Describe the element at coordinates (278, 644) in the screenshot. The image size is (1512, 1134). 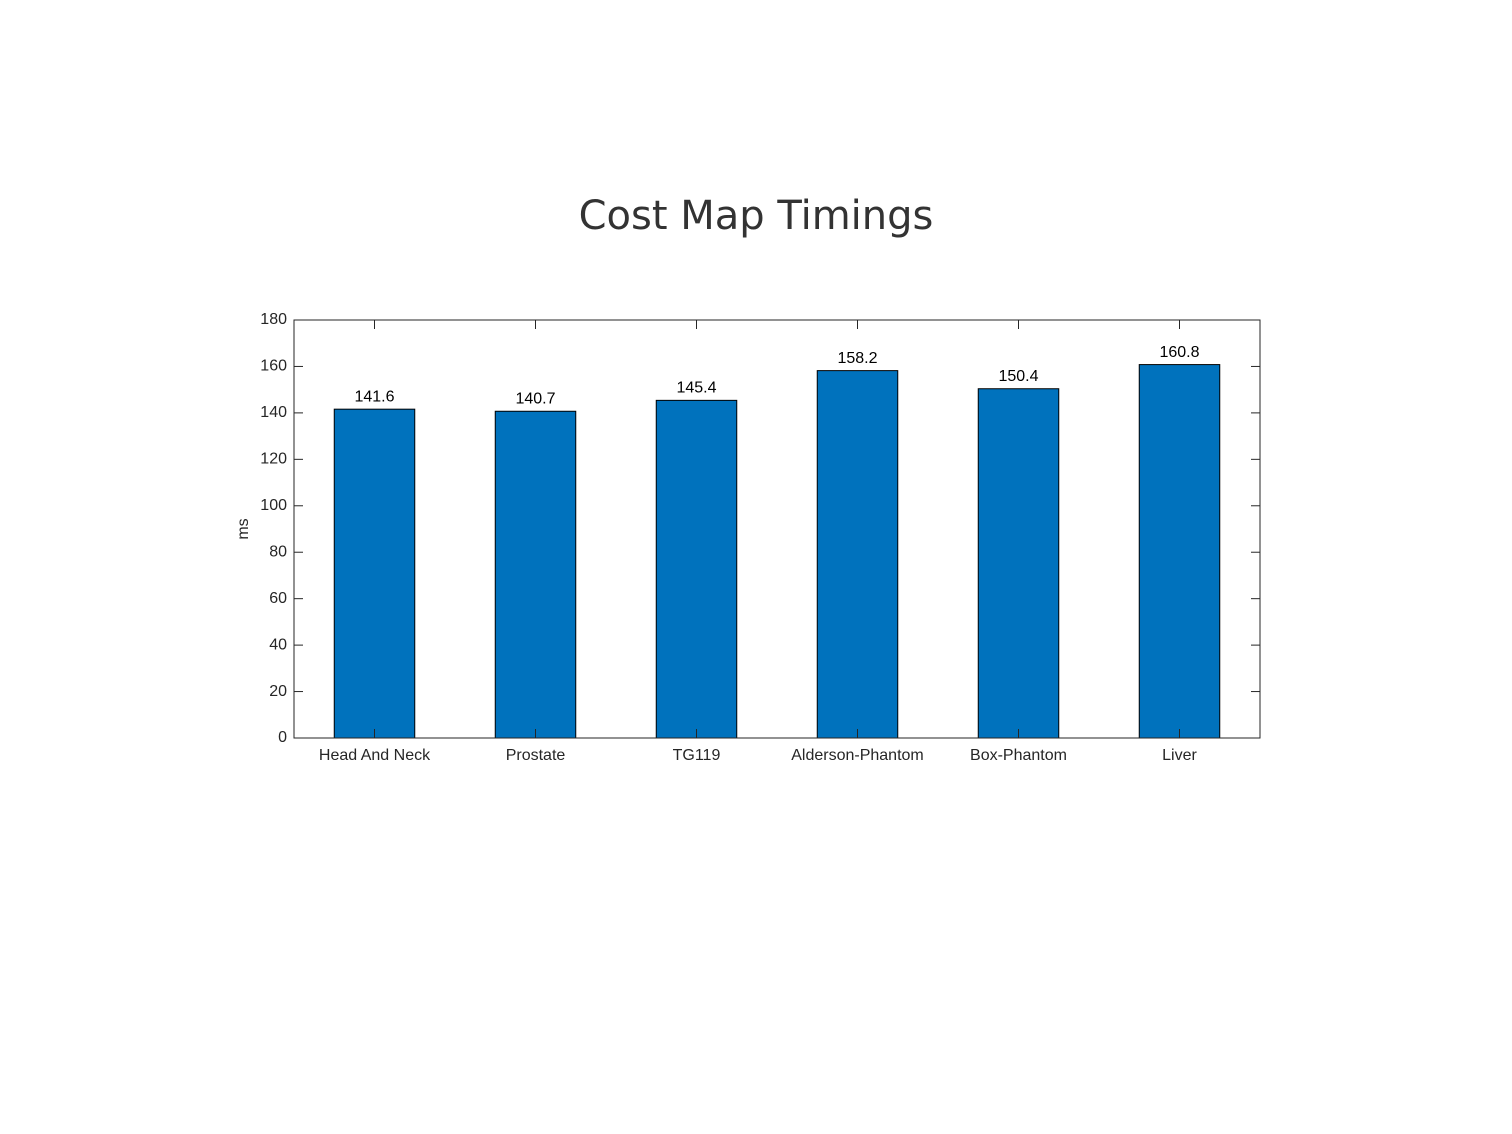
I see `y-tick-label: 40` at that location.